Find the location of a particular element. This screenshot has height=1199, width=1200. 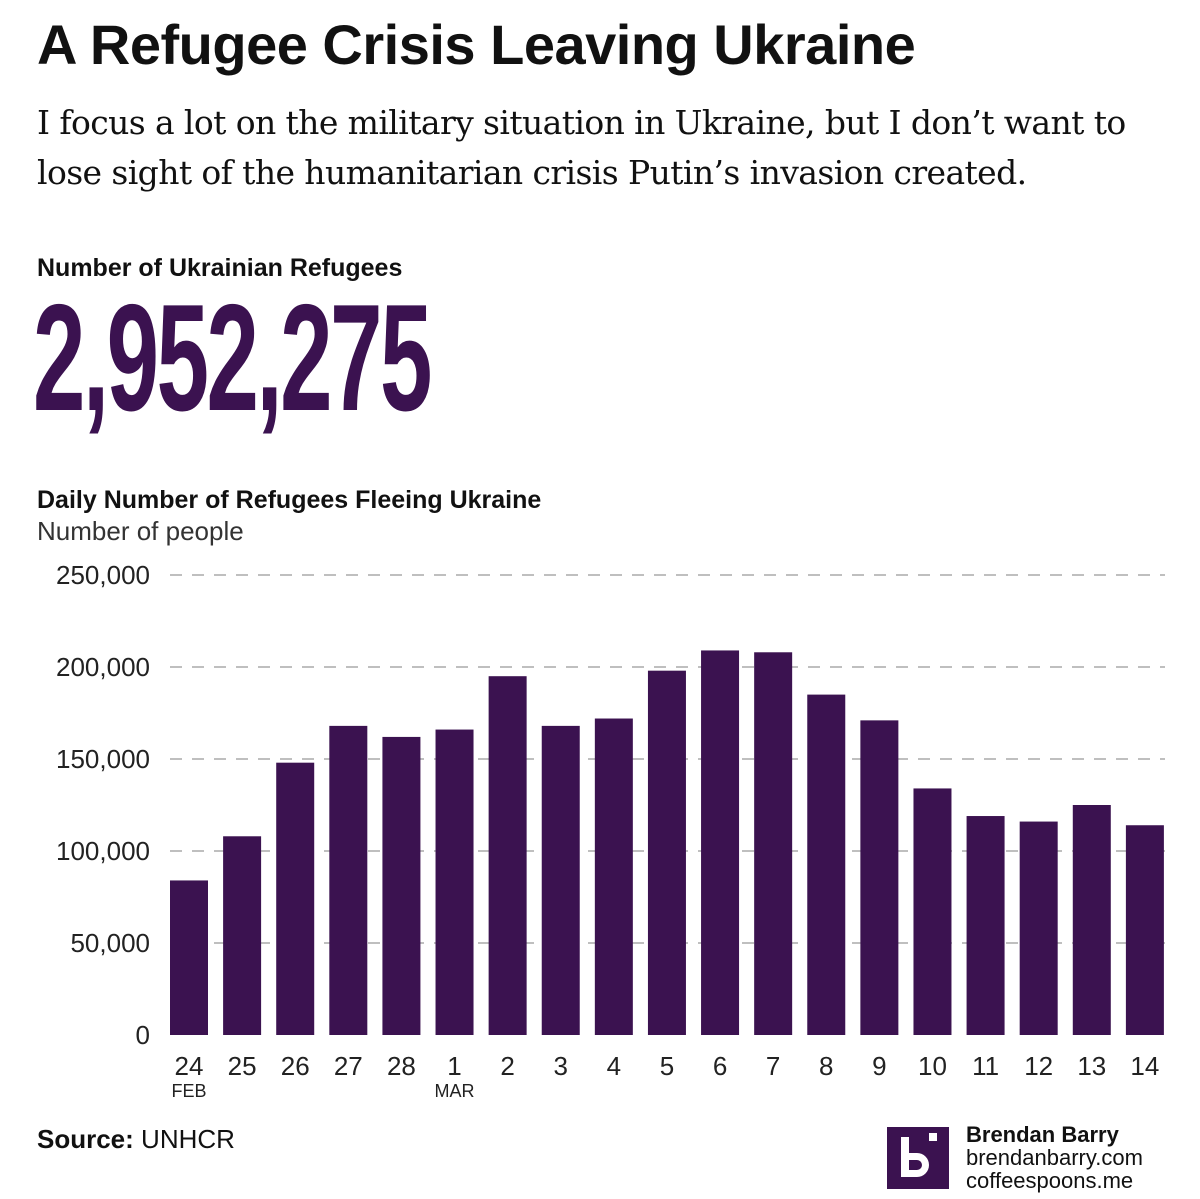

page-title: A Refugee Crisis Leaving Ukraine is located at coordinates (476, 44).